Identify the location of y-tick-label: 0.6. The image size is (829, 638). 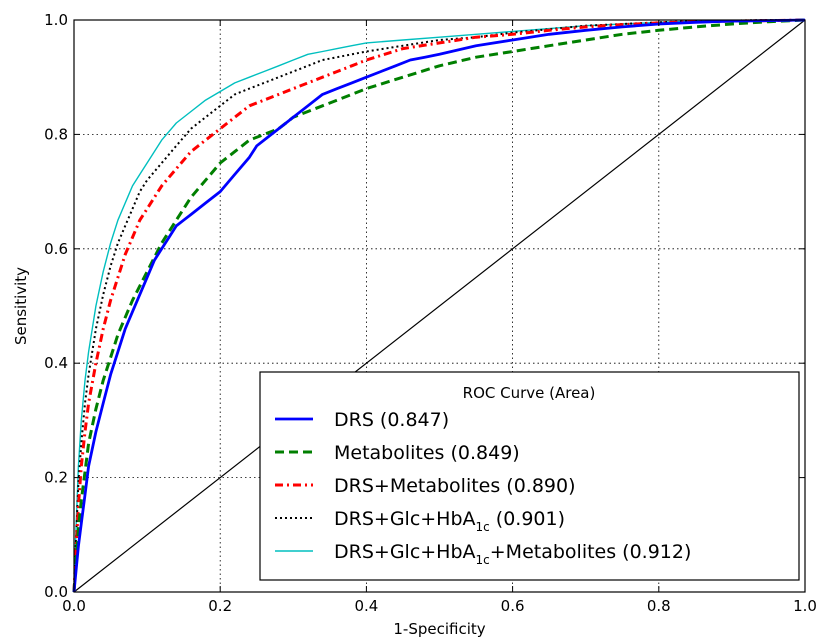
(56, 249).